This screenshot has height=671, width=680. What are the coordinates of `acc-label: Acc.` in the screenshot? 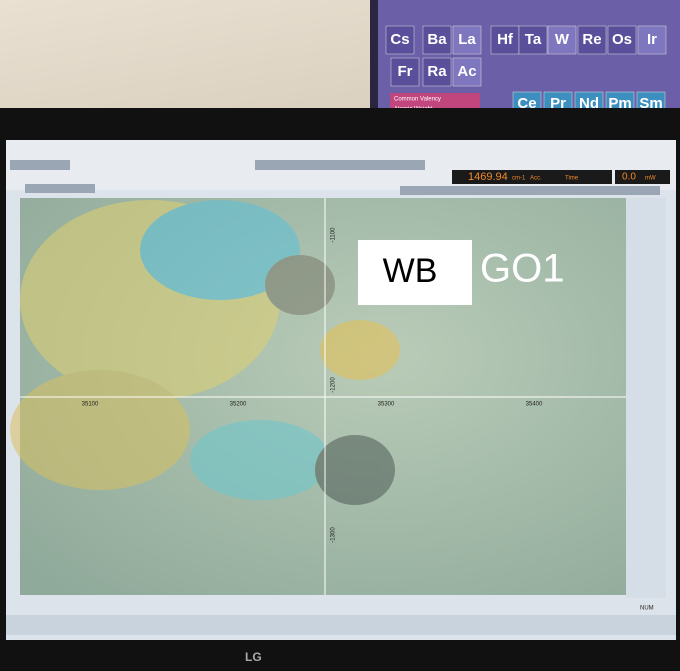 It's located at (536, 179).